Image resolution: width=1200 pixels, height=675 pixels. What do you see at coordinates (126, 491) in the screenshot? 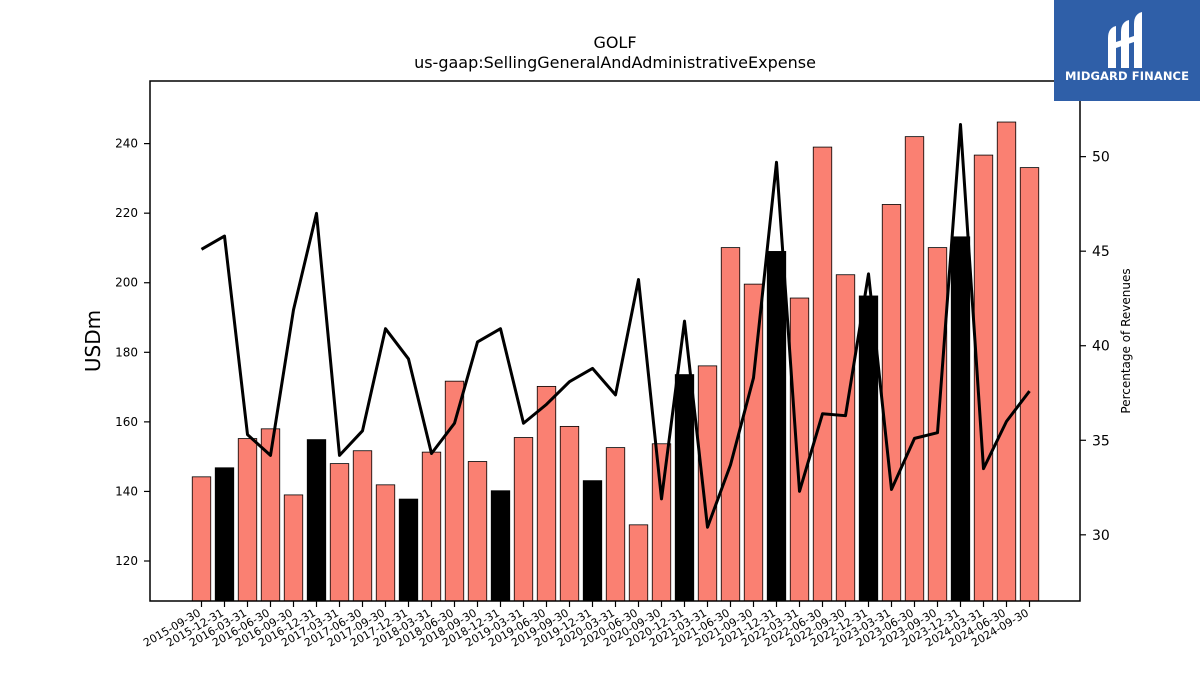
I see `y-tick-label: 140` at bounding box center [126, 491].